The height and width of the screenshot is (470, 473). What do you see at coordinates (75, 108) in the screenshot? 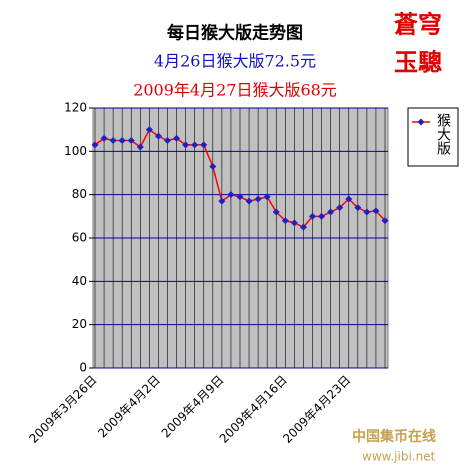
I see `y-tick-label: 120` at bounding box center [75, 108].